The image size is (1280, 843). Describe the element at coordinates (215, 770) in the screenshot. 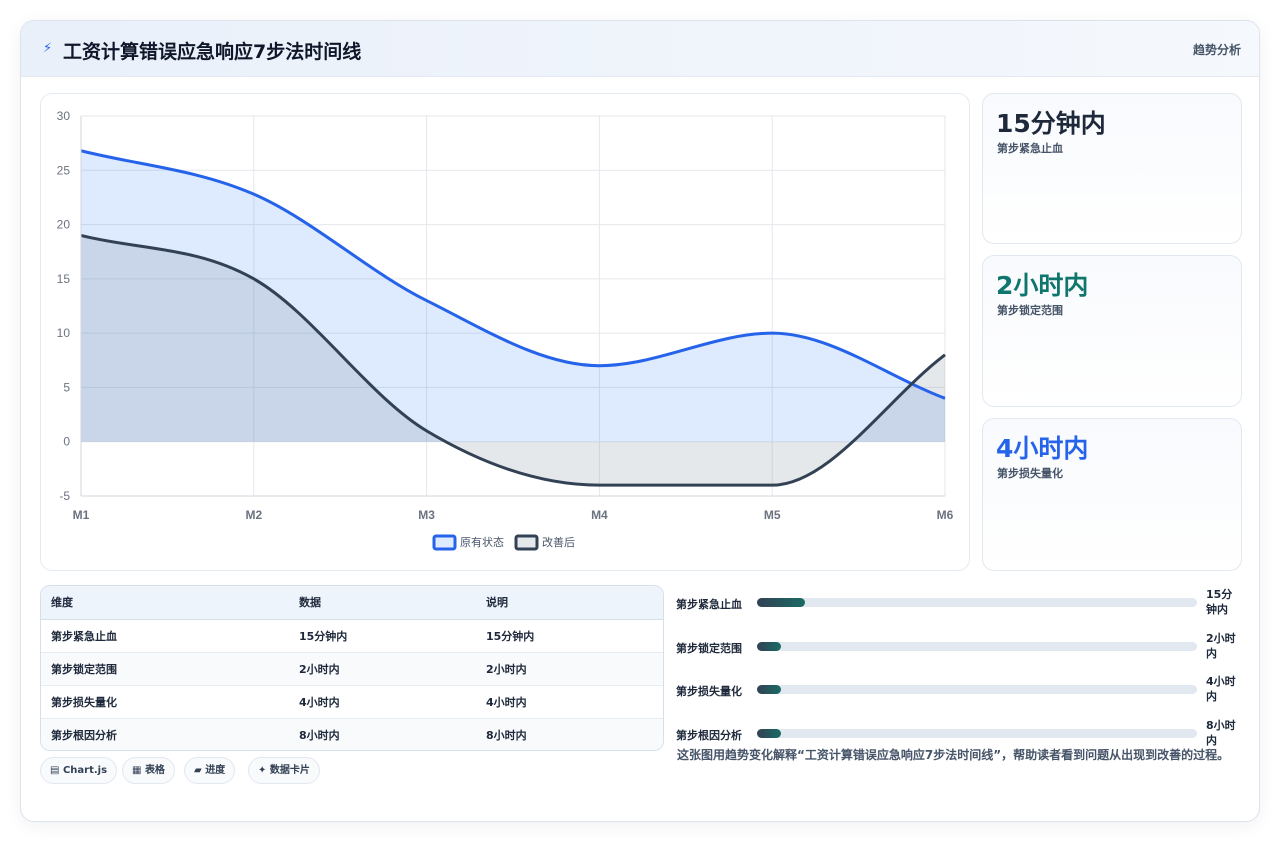

I see `pill-label: 进度` at that location.